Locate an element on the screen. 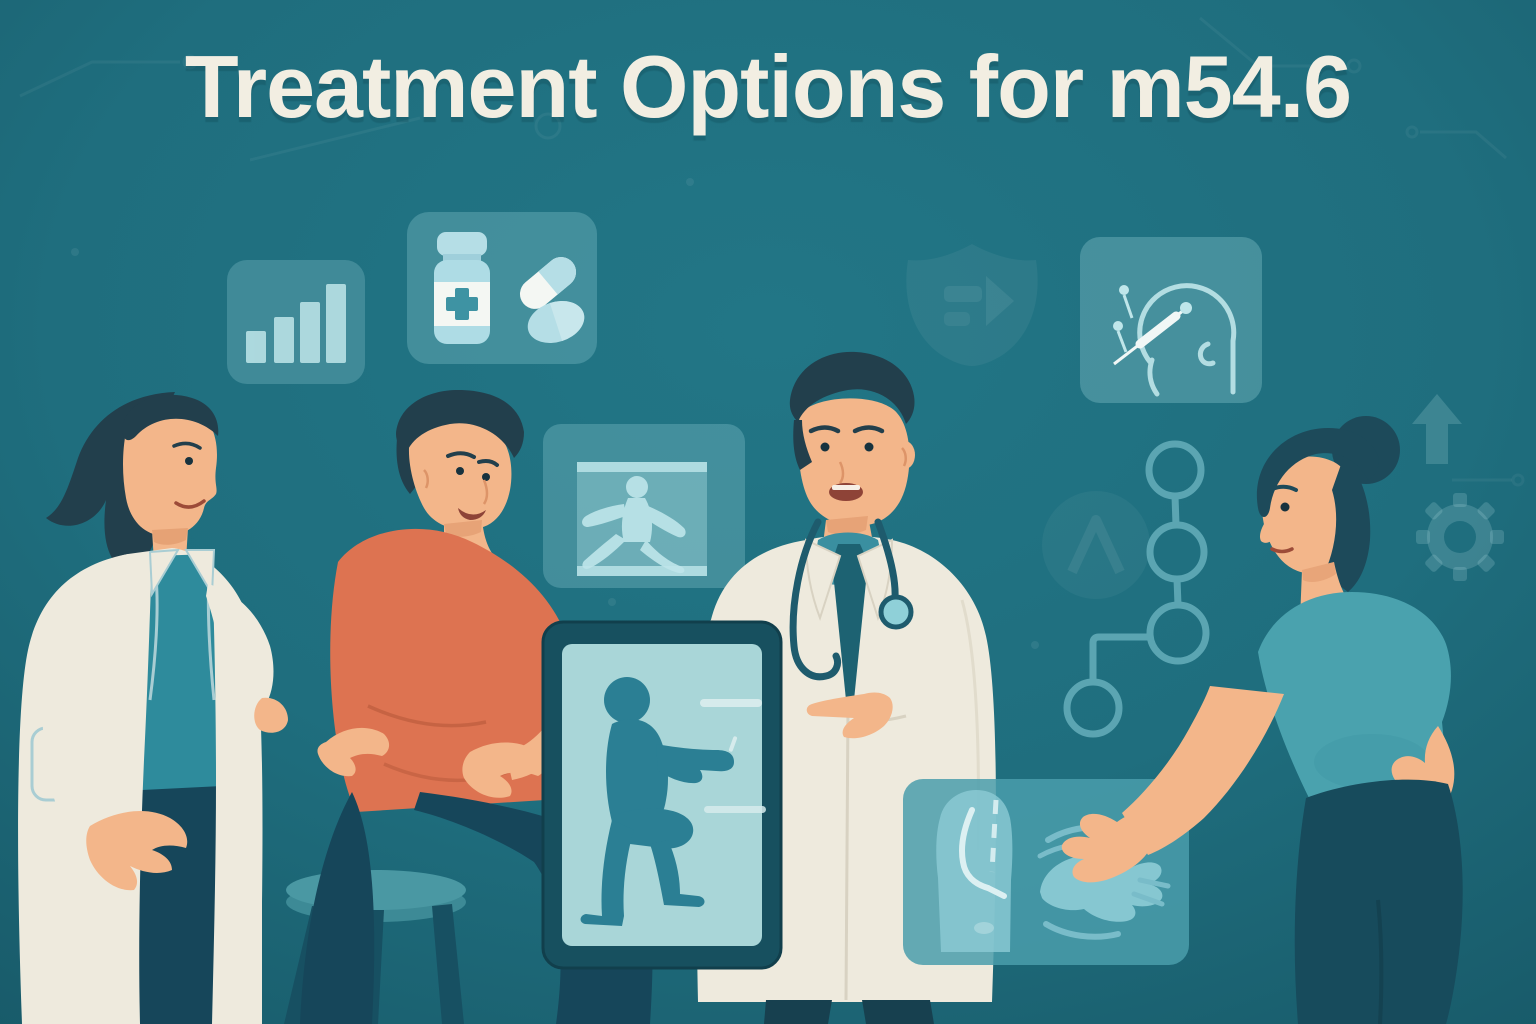  page-title: Treatment Options for m54.6 is located at coordinates (768, 86).